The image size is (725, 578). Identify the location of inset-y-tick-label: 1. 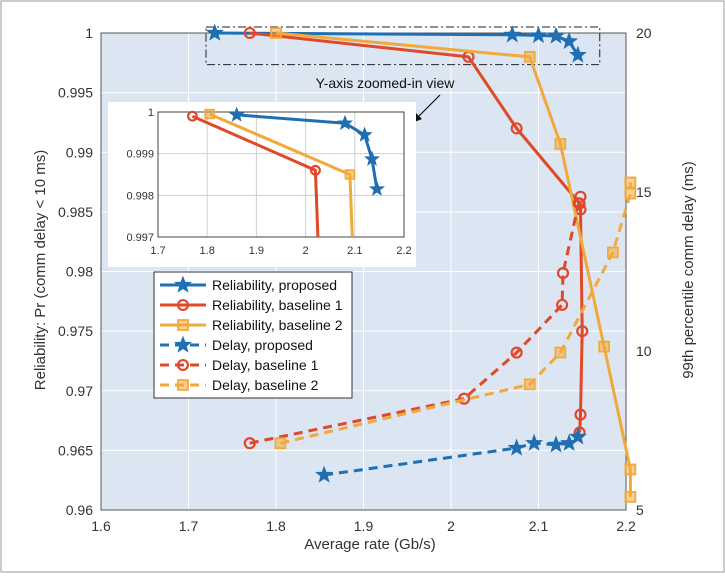
(151, 113).